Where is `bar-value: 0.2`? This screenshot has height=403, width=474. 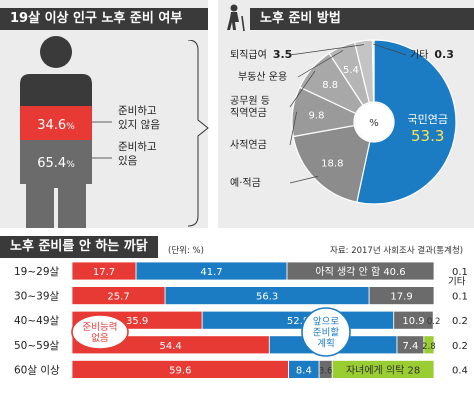
bar-value: 0.2 is located at coordinates (434, 322).